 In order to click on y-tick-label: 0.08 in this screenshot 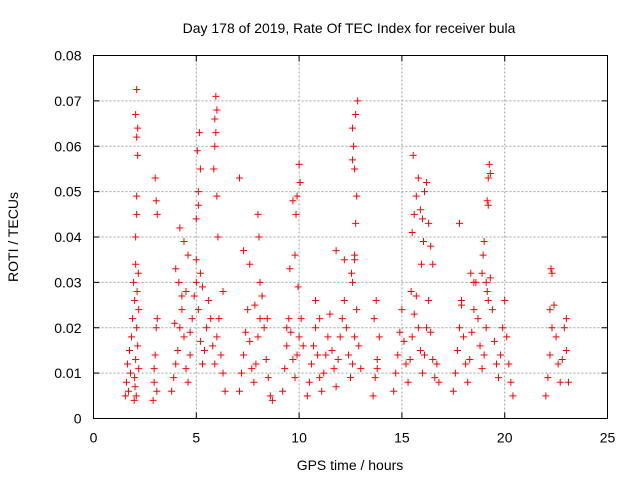, I will do `click(67, 56)`.